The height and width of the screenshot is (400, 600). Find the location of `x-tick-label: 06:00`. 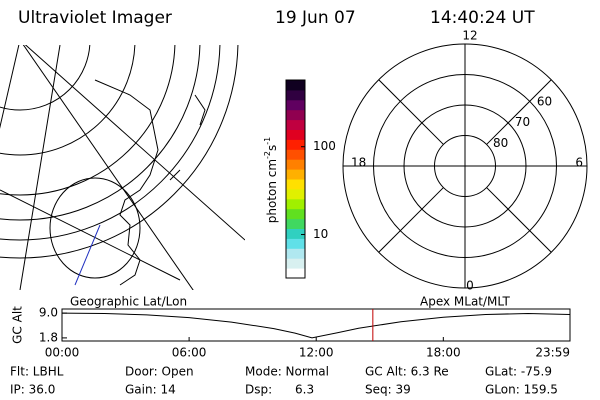

x-tick-label: 06:00 is located at coordinates (189, 353).